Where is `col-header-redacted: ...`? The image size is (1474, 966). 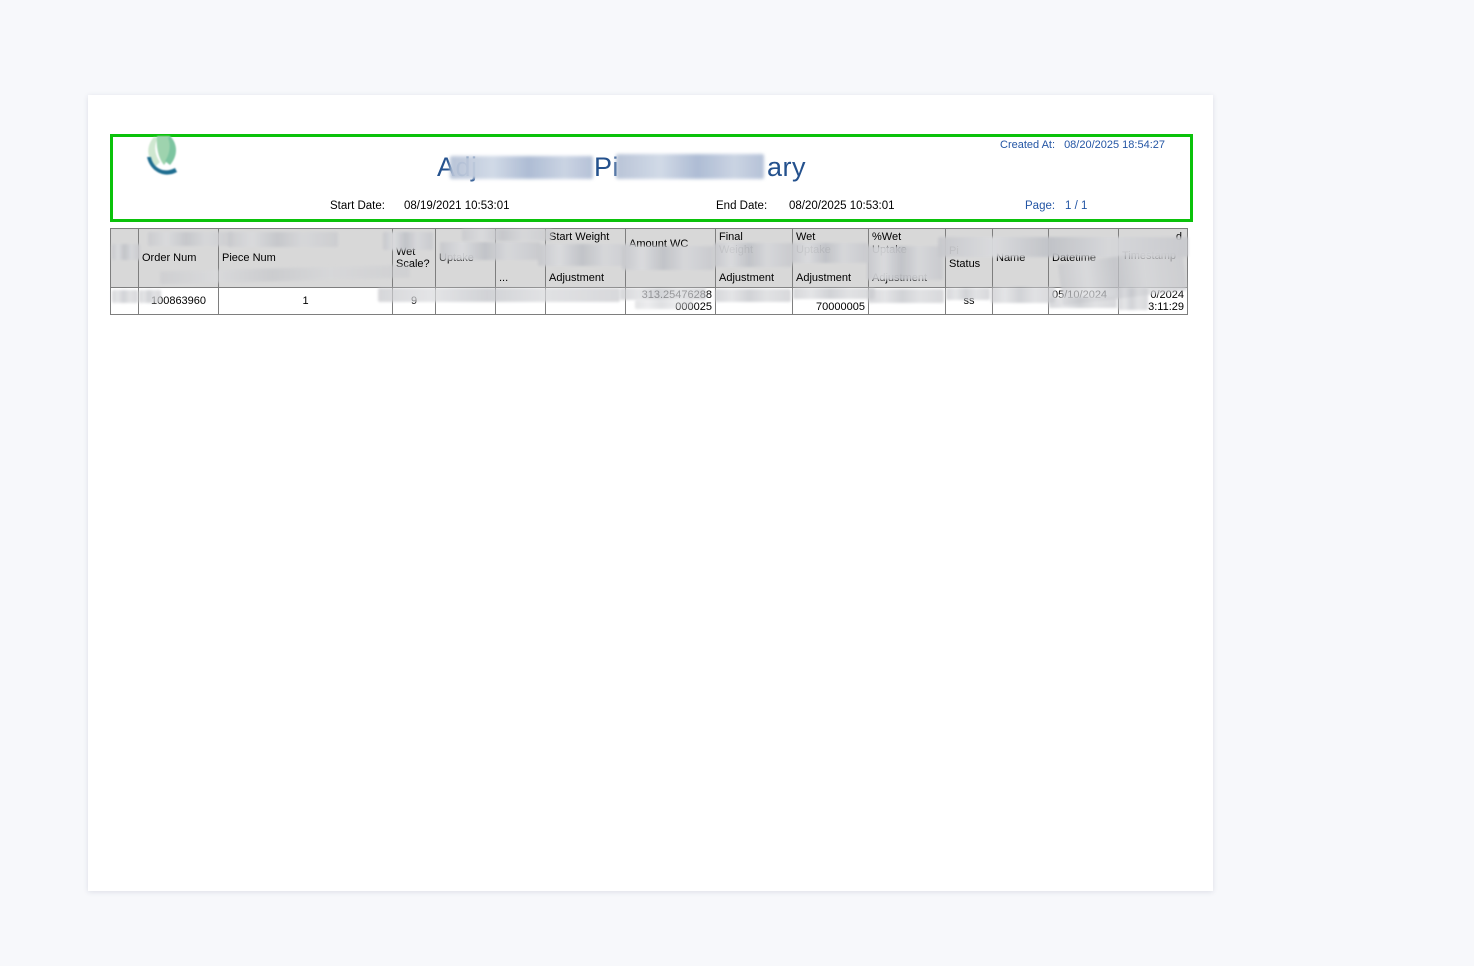 col-header-redacted: ... is located at coordinates (520, 258).